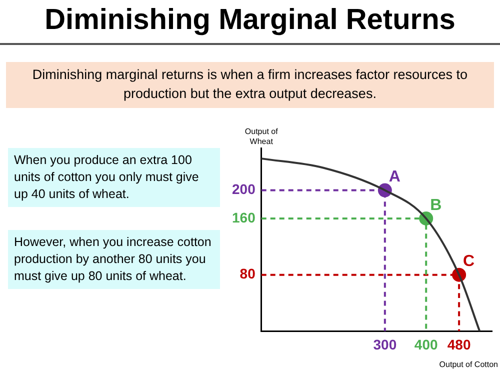  What do you see at coordinates (244, 189) in the screenshot?
I see `y-tick-label: 200` at bounding box center [244, 189].